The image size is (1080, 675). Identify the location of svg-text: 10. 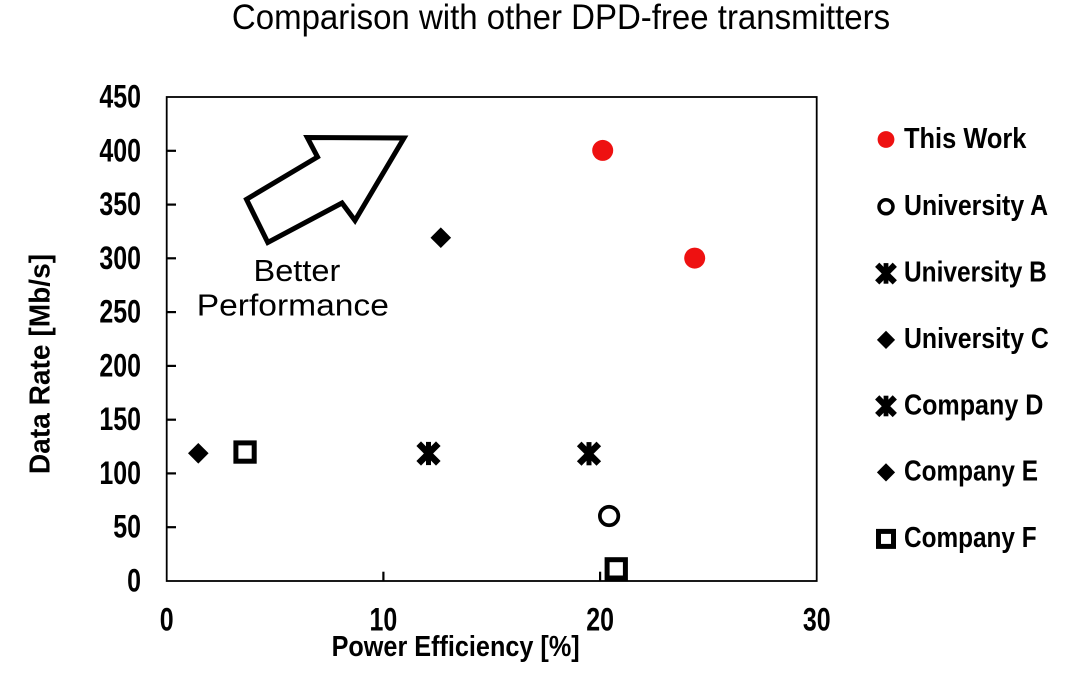
(384, 620).